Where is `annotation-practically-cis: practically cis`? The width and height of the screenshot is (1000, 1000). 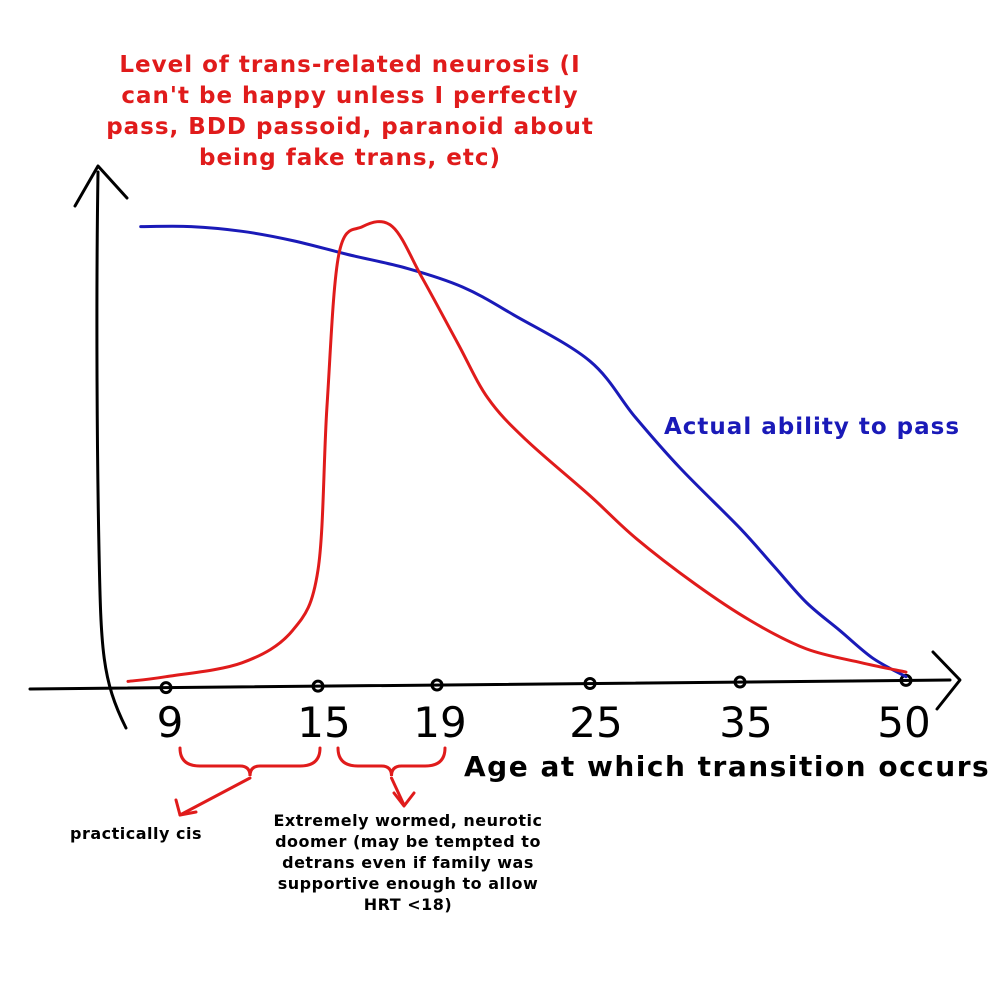
annotation-practically-cis: practically cis is located at coordinates (136, 833).